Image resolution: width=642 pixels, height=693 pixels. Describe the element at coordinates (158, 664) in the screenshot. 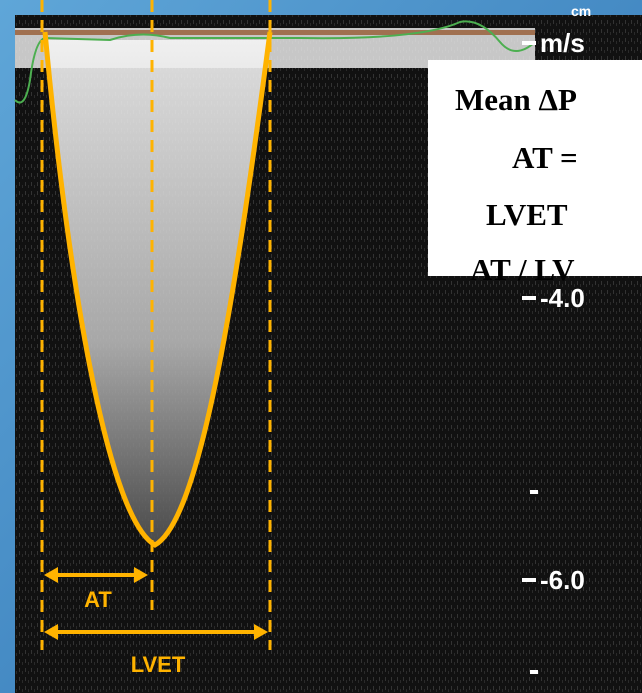

I see `lvet-label: LVET` at that location.